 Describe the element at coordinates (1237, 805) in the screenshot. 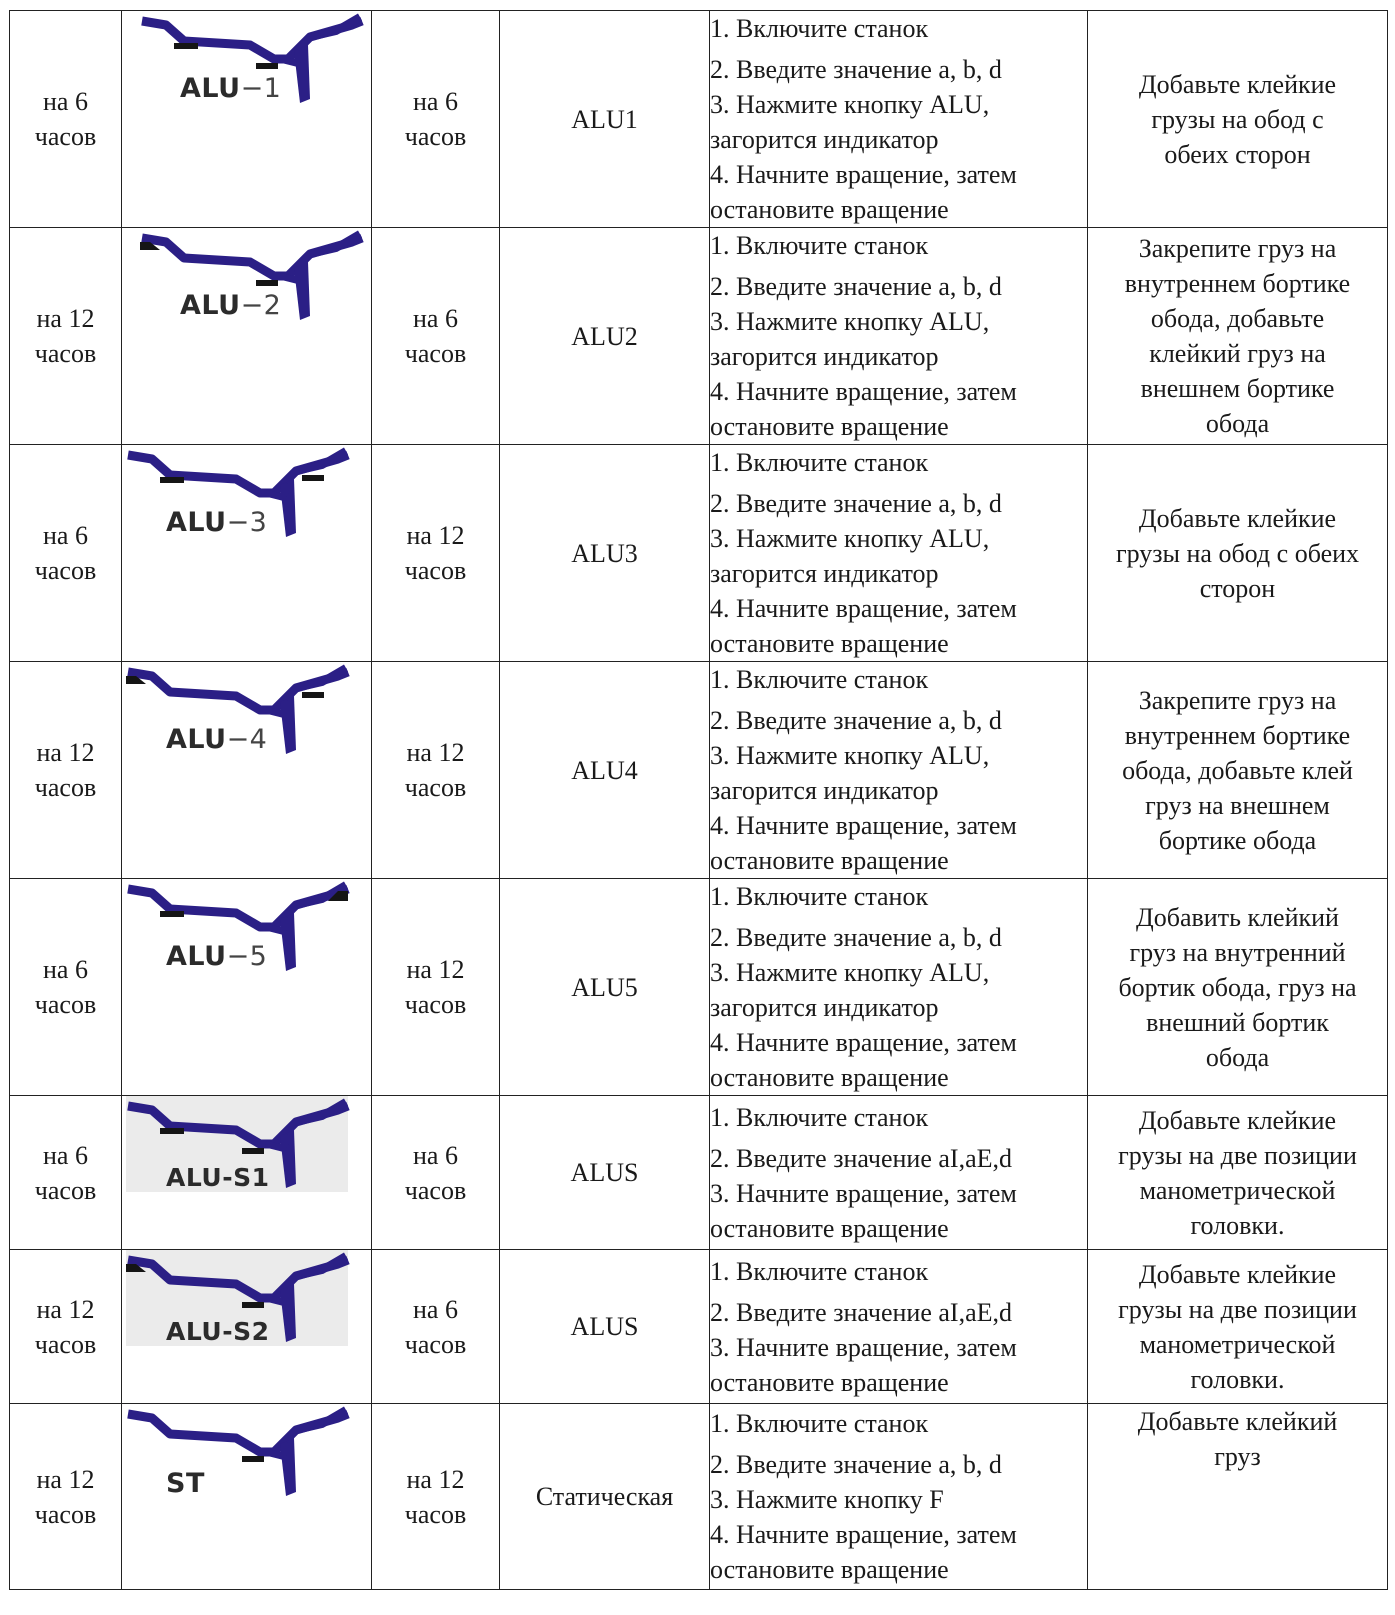

I see `weight-instruction-line: груз на внешнем` at that location.